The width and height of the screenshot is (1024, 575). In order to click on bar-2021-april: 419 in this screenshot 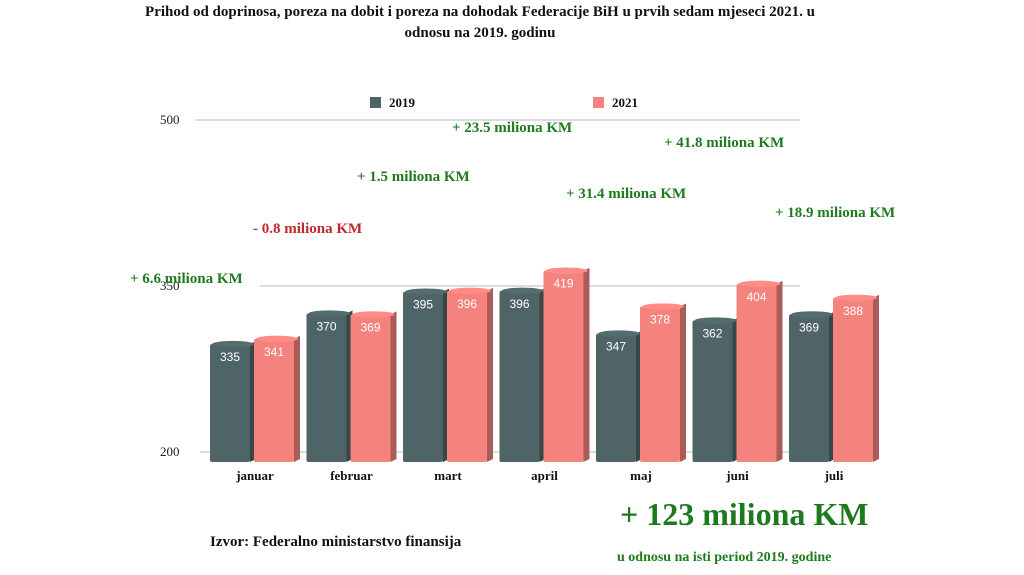, I will do `click(566, 364)`.